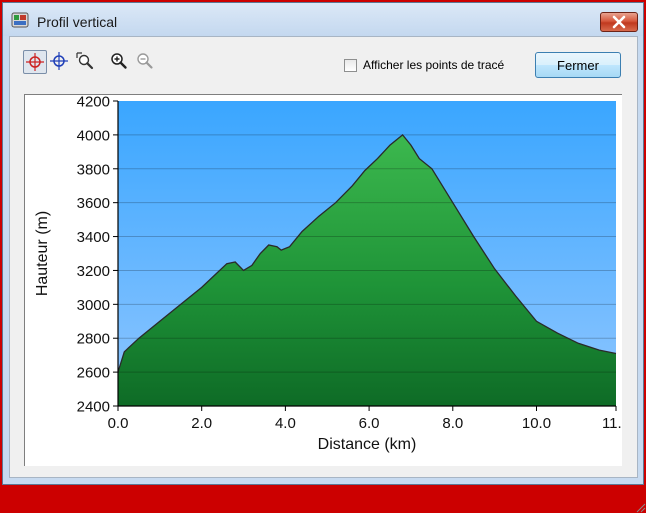  Describe the element at coordinates (93, 203) in the screenshot. I see `y-tick-label: 3600` at that location.